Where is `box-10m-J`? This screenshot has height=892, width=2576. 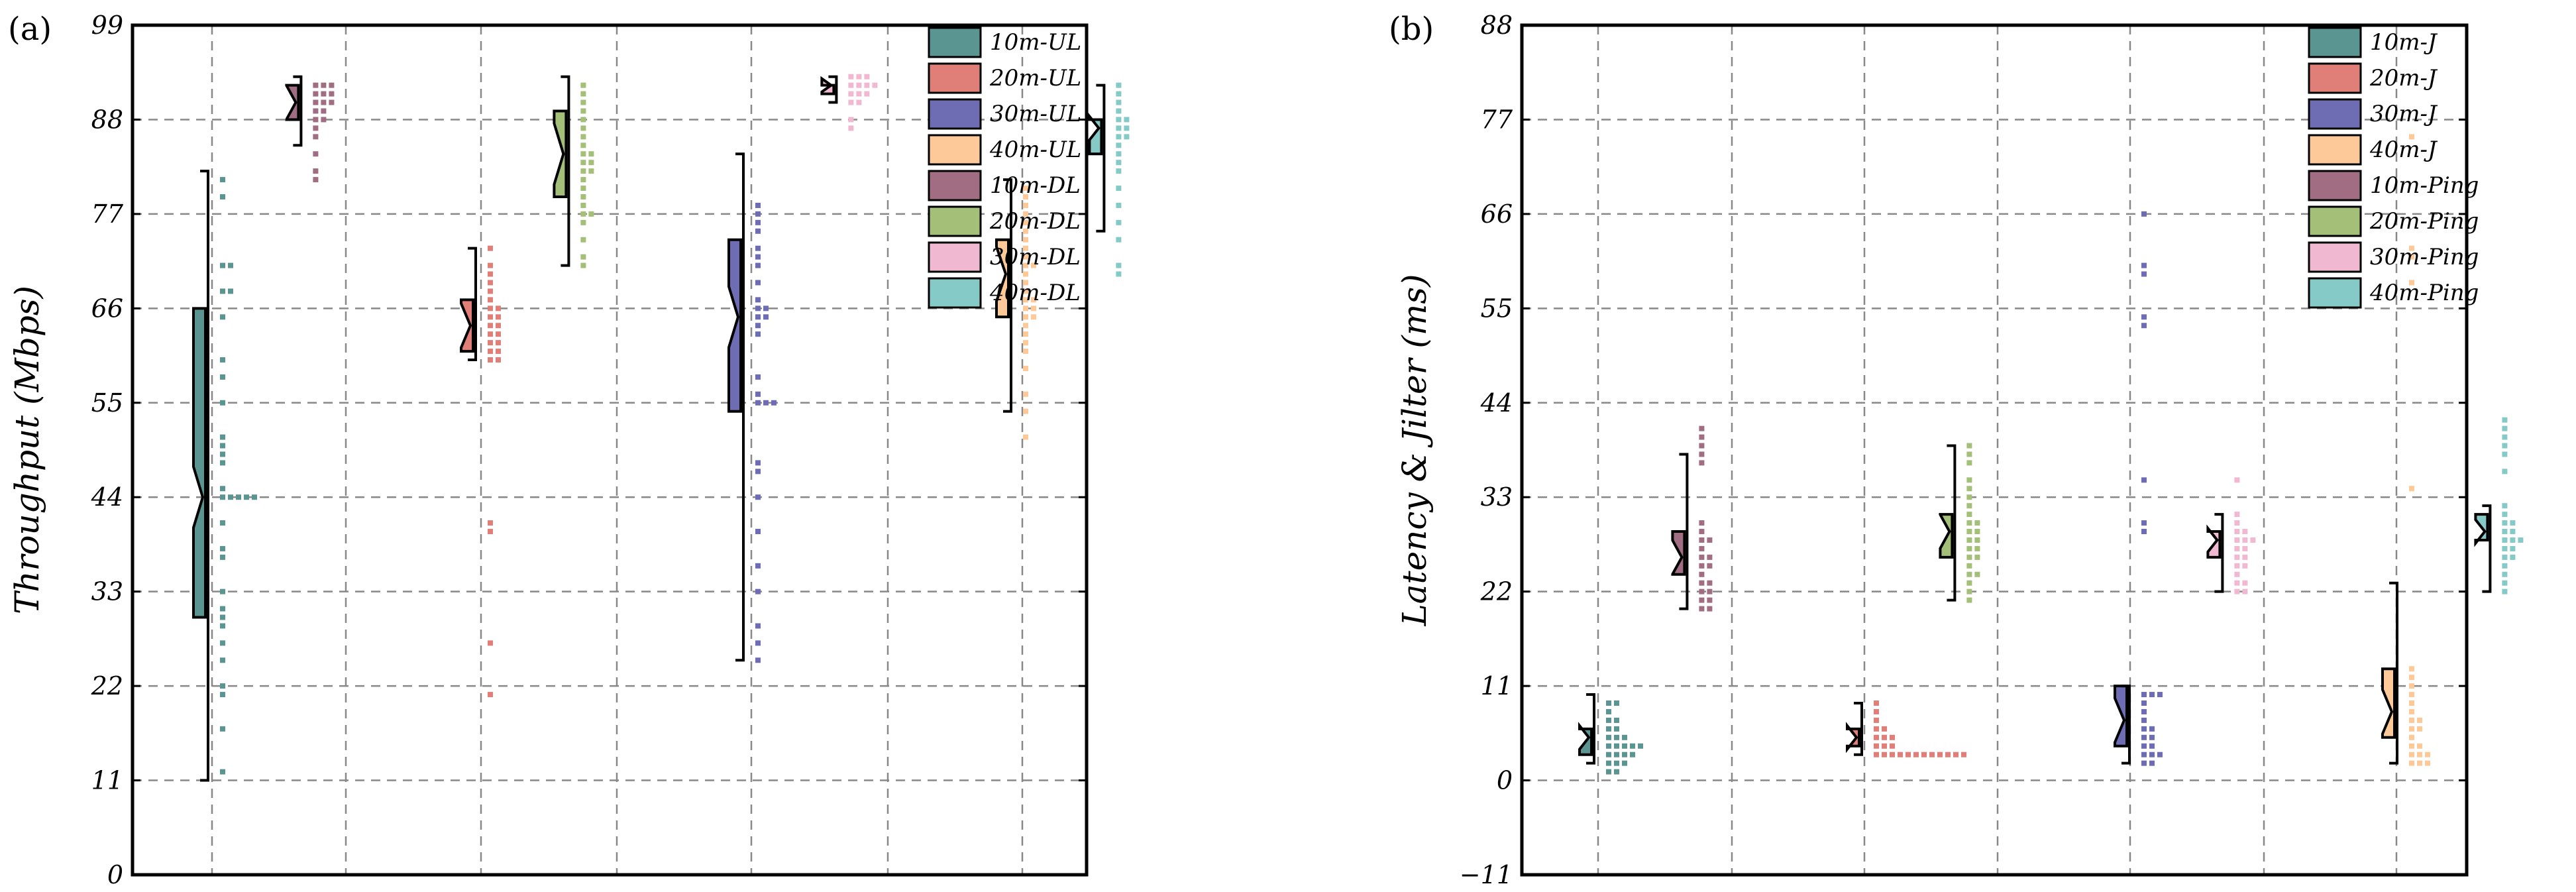 box-10m-J is located at coordinates (1585, 739).